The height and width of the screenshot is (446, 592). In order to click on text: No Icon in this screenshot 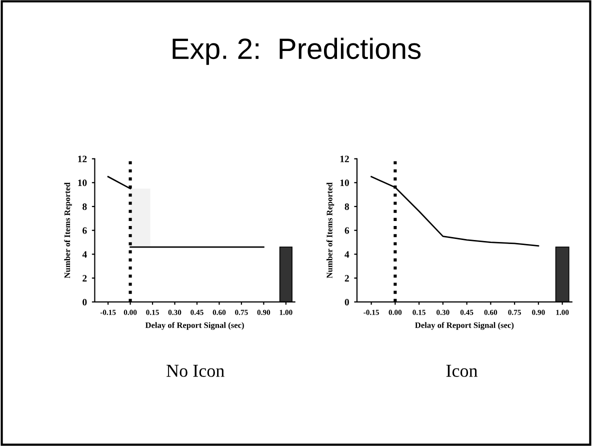, I will do `click(195, 370)`.